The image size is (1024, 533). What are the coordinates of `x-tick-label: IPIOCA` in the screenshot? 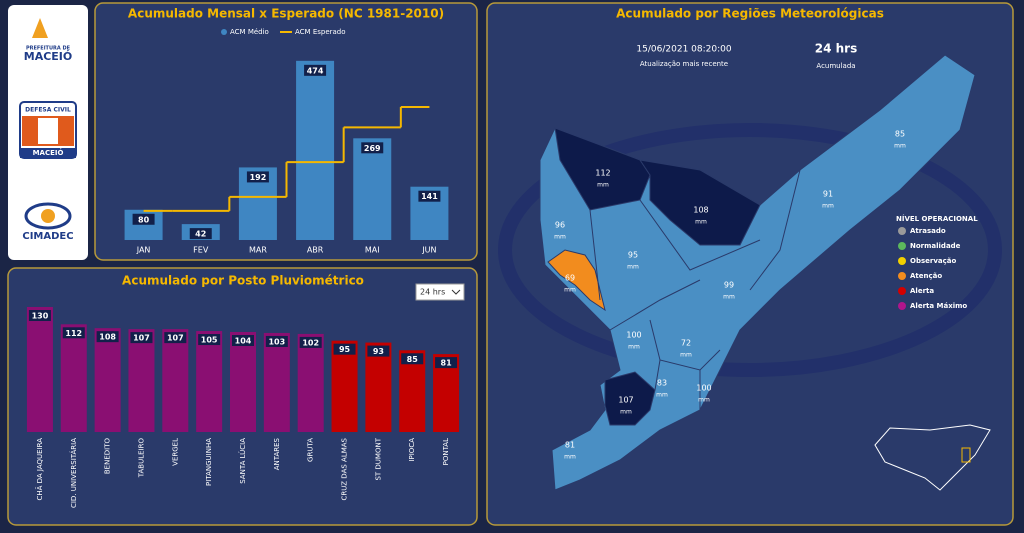 It's located at (412, 450).